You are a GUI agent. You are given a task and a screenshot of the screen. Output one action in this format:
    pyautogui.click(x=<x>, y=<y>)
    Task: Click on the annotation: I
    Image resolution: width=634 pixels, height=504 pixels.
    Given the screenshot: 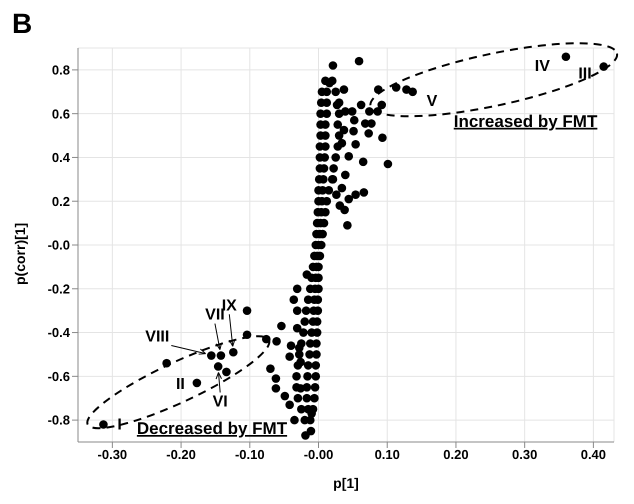 What is the action you would take?
    pyautogui.click(x=119, y=425)
    